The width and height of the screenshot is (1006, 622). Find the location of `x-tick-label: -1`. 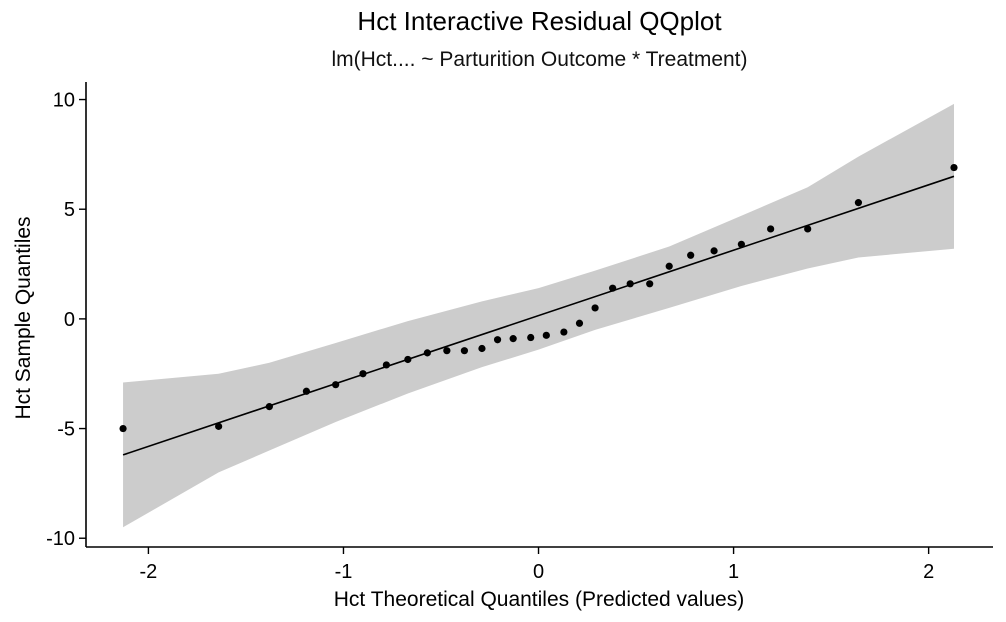

x-tick-label: -1 is located at coordinates (344, 572).